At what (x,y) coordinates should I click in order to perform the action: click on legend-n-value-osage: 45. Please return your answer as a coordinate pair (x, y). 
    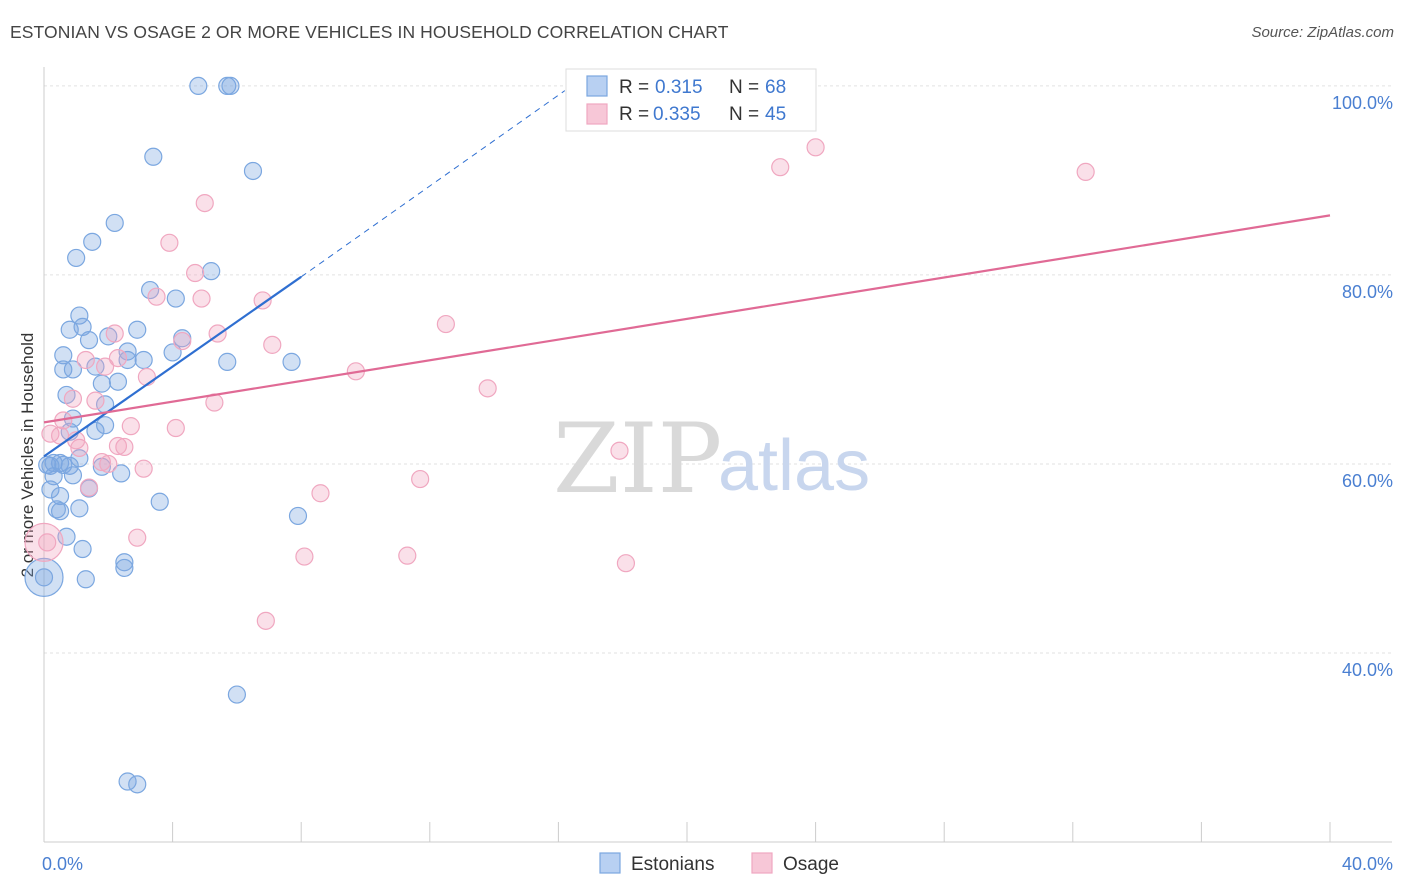
    Looking at the image, I should click on (775, 114).